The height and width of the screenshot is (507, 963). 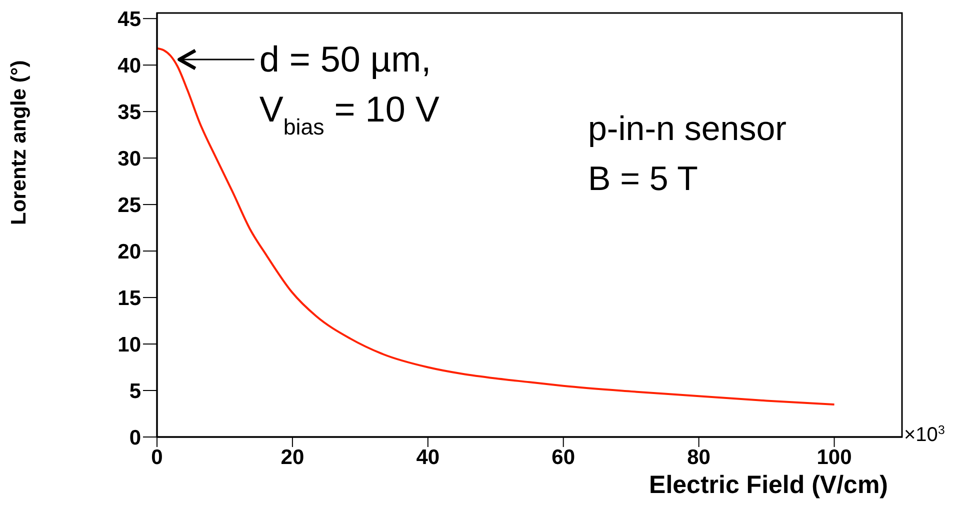 I want to click on y-tick-label: 10, so click(x=129, y=344).